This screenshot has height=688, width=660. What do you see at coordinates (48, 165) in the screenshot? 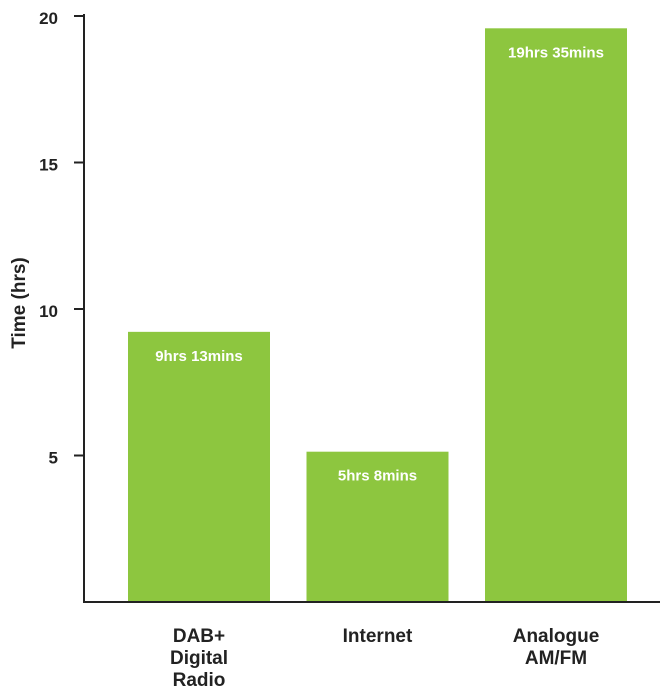
I see `y-tick-label: 15` at bounding box center [48, 165].